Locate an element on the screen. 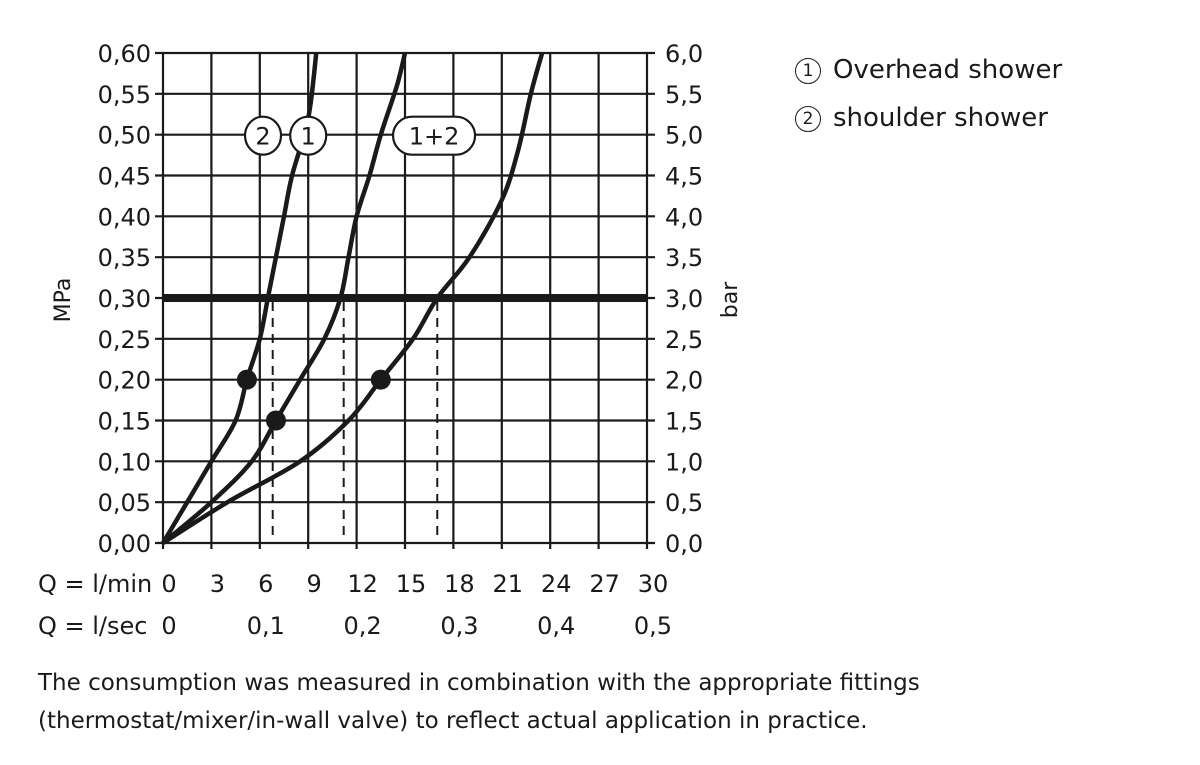  y-right-tick-label: 1,0 is located at coordinates (684, 462).